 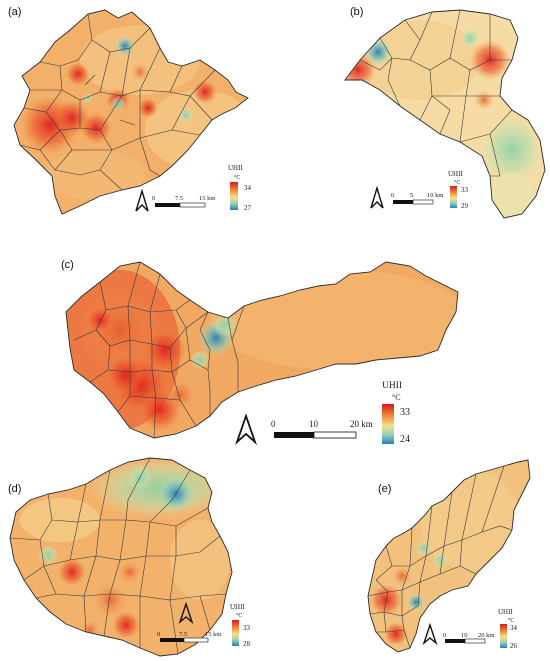 I want to click on district-boundaries-c, so click(x=159, y=350).